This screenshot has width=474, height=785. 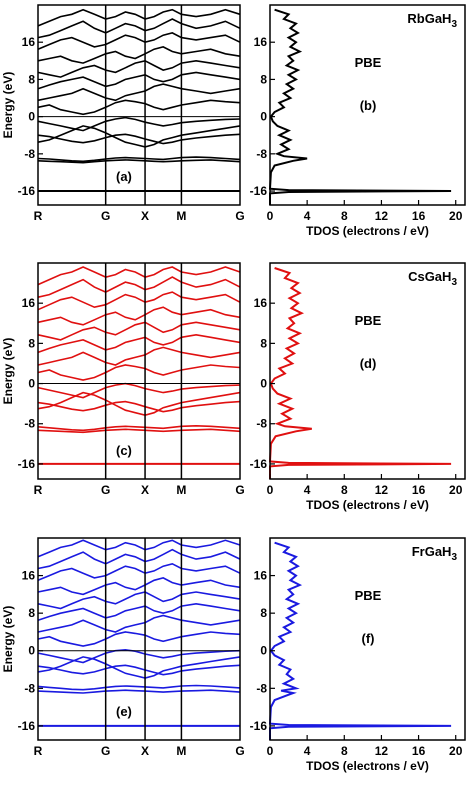 What do you see at coordinates (344, 216) in the screenshot?
I see `x-tick-label: 8` at bounding box center [344, 216].